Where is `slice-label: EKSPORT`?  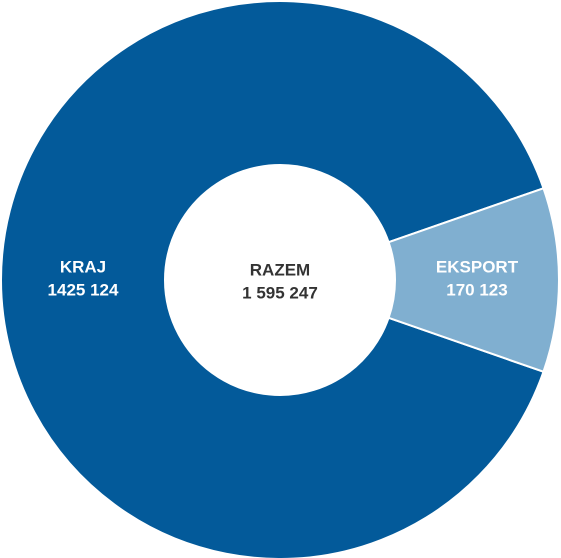
slice-label: EKSPORT is located at coordinates (477, 266).